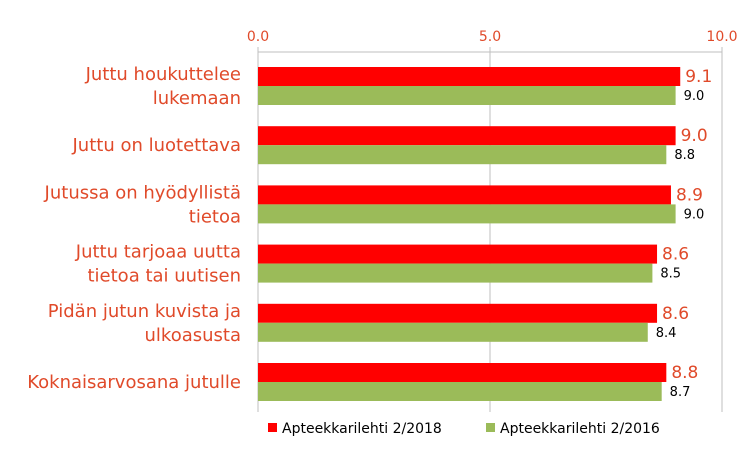 This screenshot has width=750, height=450. What do you see at coordinates (698, 77) in the screenshot?
I see `value-label-2018-0: 9.1` at bounding box center [698, 77].